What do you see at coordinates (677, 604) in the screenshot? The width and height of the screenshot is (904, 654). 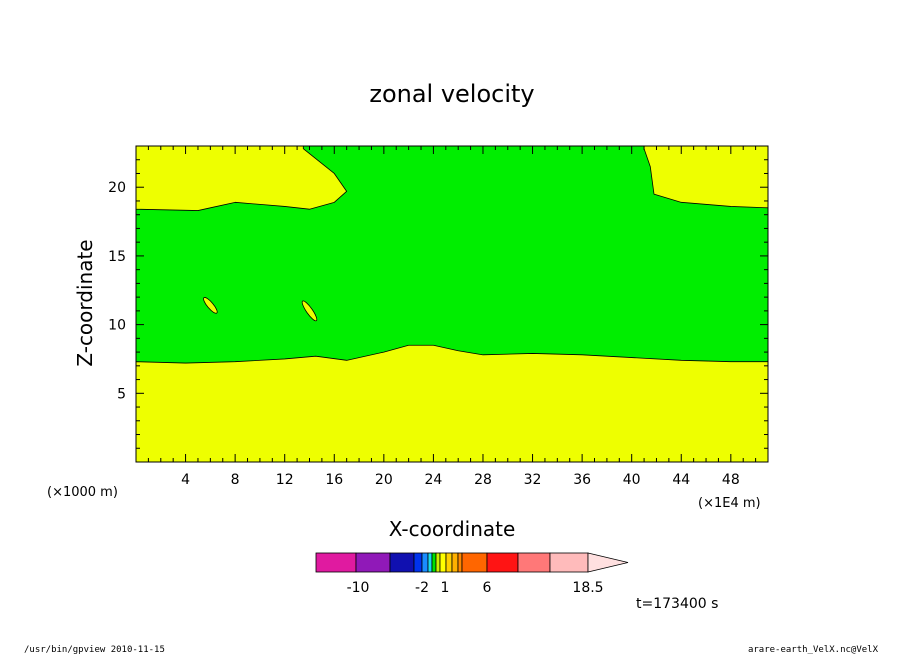 I see `time-label: t=173400 s` at bounding box center [677, 604].